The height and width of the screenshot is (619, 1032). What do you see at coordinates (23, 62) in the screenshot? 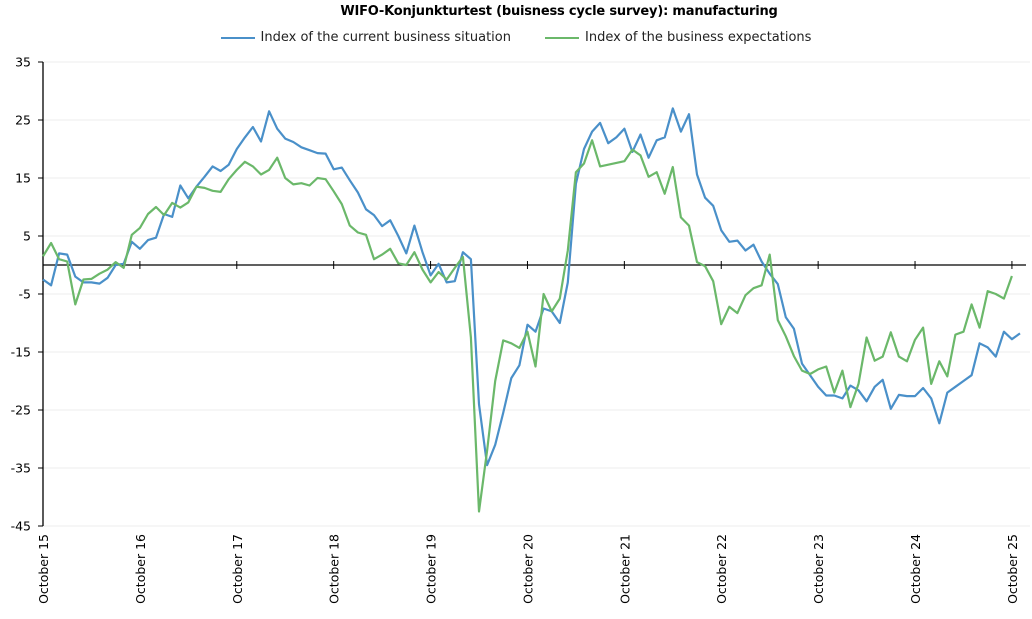
I see `y-tick-label: 35` at bounding box center [23, 62].